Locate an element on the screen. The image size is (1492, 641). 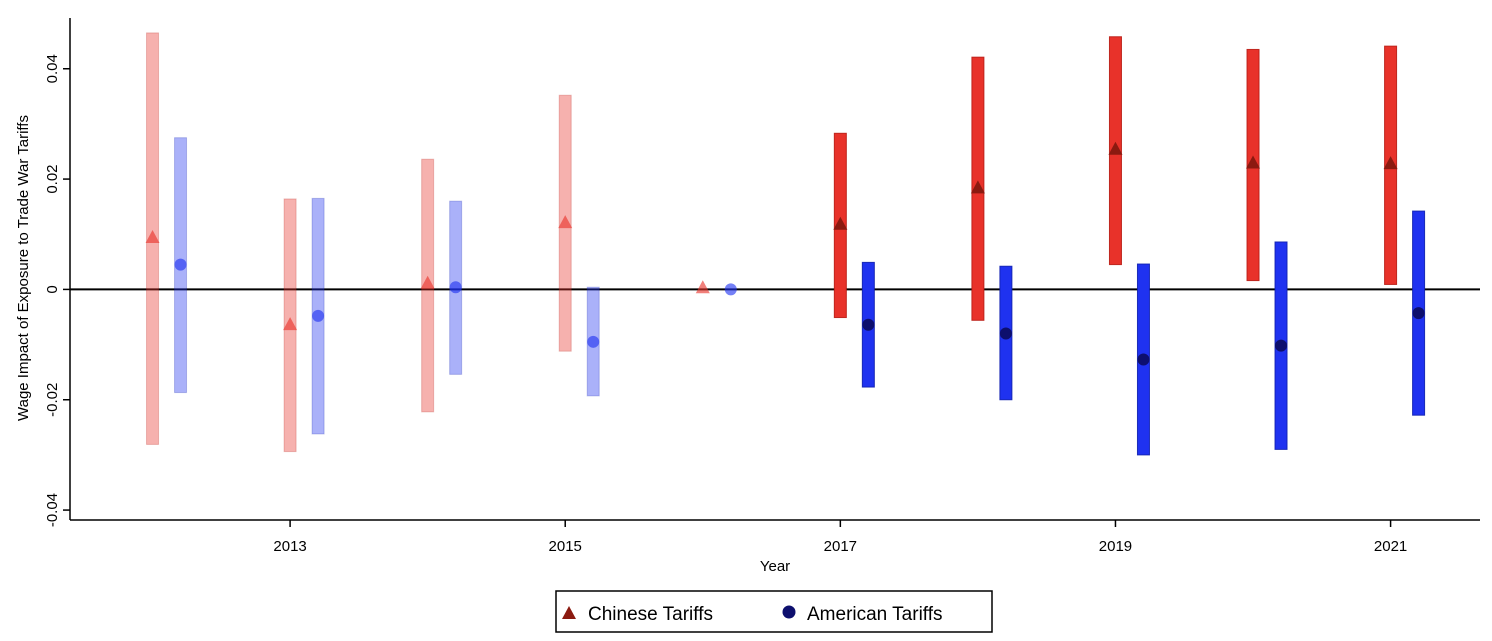
legend-label-chinese: Chinese Tariffs is located at coordinates (650, 614).